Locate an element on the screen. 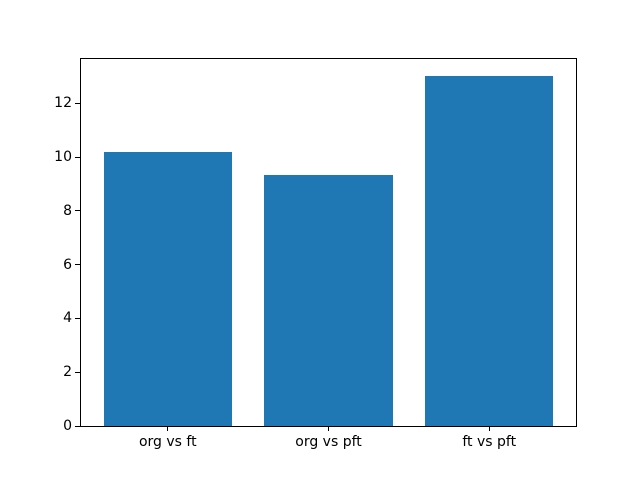 This screenshot has height=480, width=640. y-tick-label: 0 is located at coordinates (67, 426).